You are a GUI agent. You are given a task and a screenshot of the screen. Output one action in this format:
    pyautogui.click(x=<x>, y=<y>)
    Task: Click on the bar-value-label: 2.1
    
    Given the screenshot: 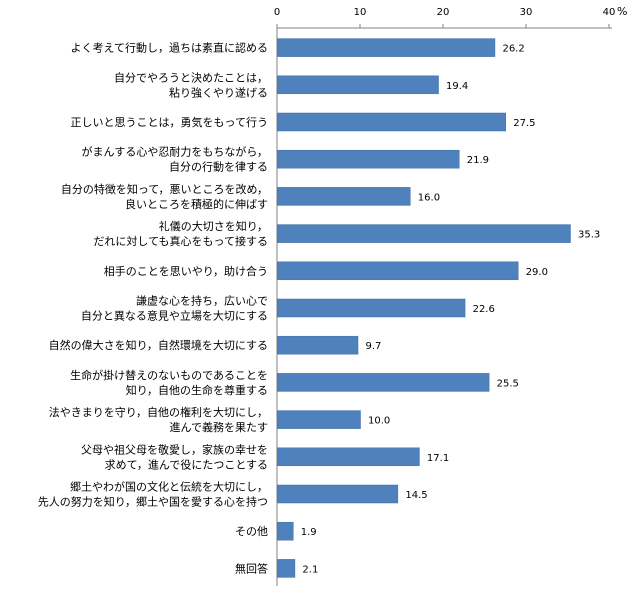 What is the action you would take?
    pyautogui.click(x=310, y=569)
    